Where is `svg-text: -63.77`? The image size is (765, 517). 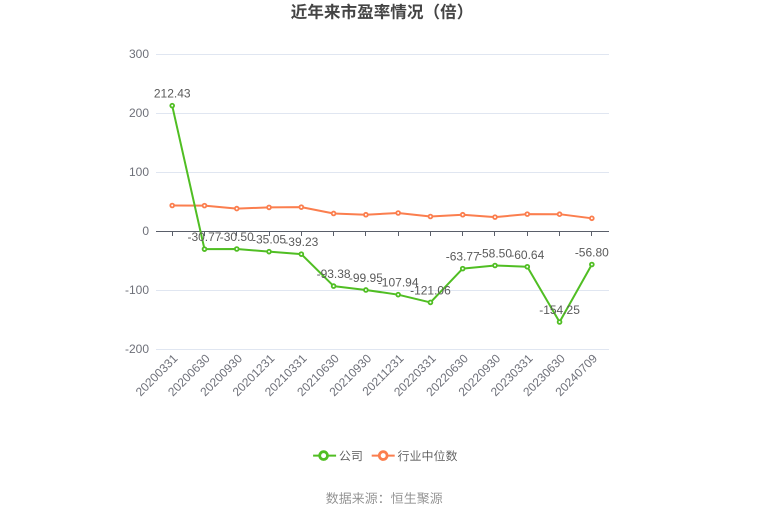
svg-text: -63.77 is located at coordinates (463, 257).